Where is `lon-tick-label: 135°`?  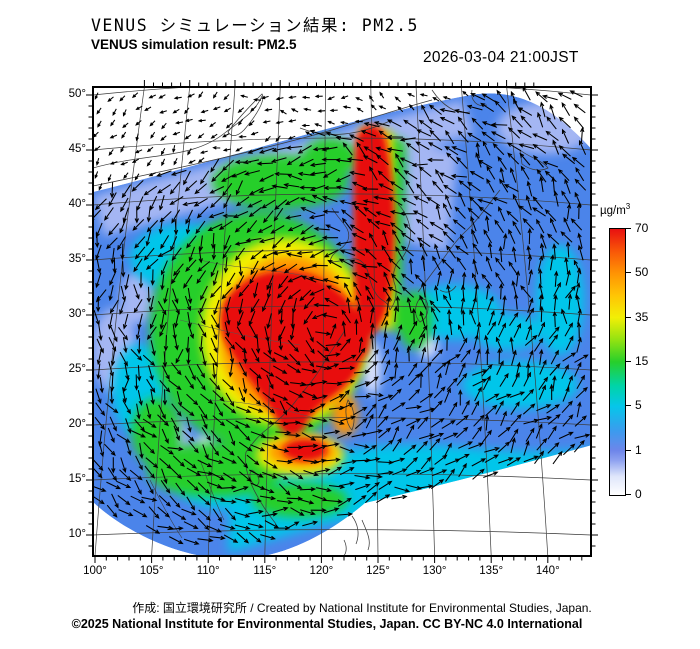
lon-tick-label: 135° is located at coordinates (491, 571).